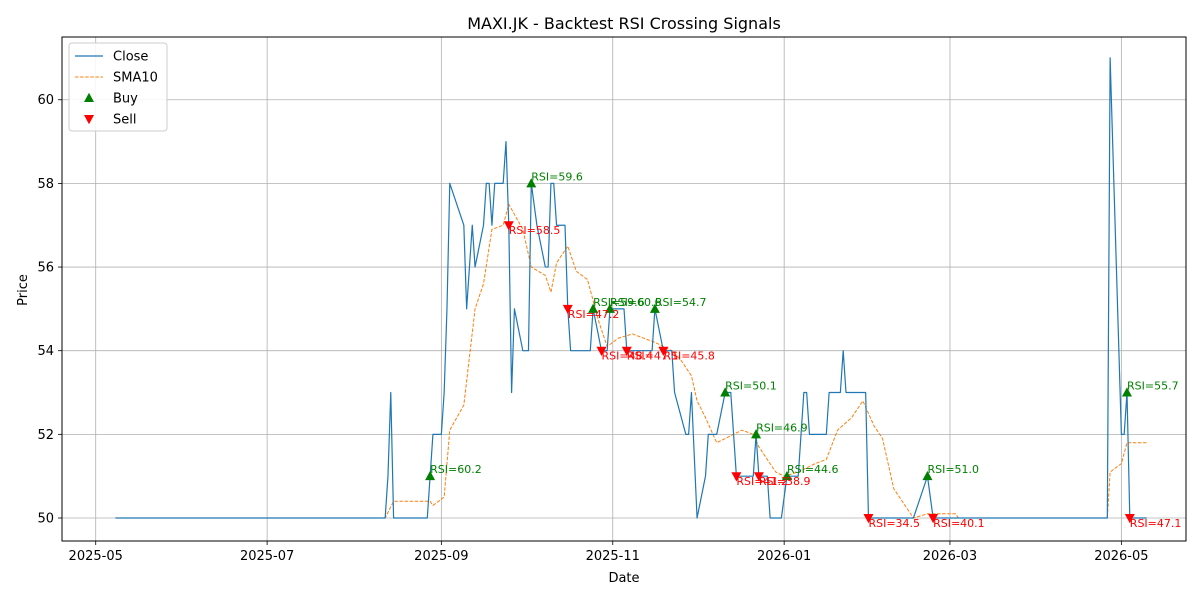 This screenshot has height=600, width=1200. What do you see at coordinates (45, 435) in the screenshot?
I see `y-tick-label: 52` at bounding box center [45, 435].